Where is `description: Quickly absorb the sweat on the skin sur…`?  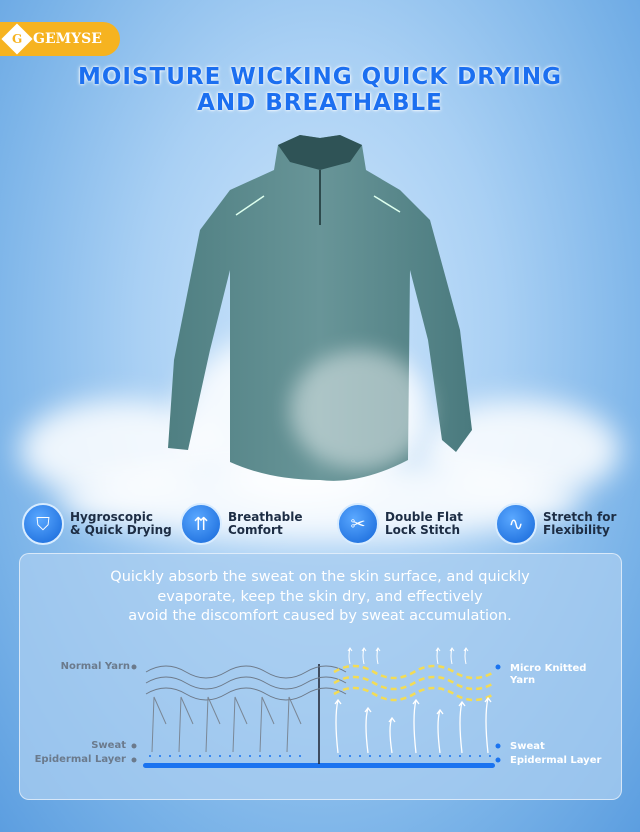 description: Quickly absorb the sweat on the skin sur… is located at coordinates (320, 597).